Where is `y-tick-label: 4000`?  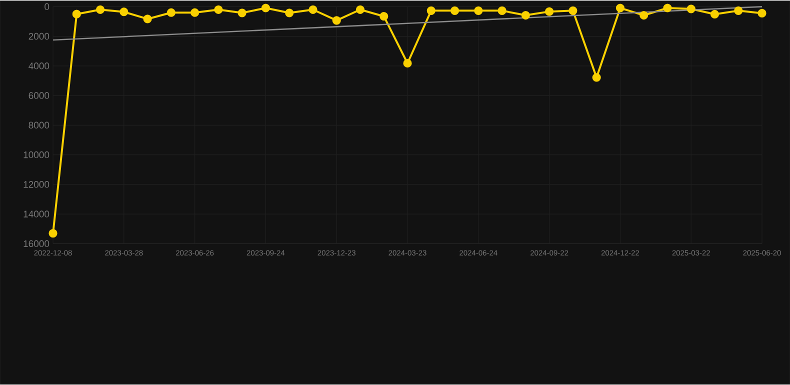 y-tick-label: 4000 is located at coordinates (39, 66).